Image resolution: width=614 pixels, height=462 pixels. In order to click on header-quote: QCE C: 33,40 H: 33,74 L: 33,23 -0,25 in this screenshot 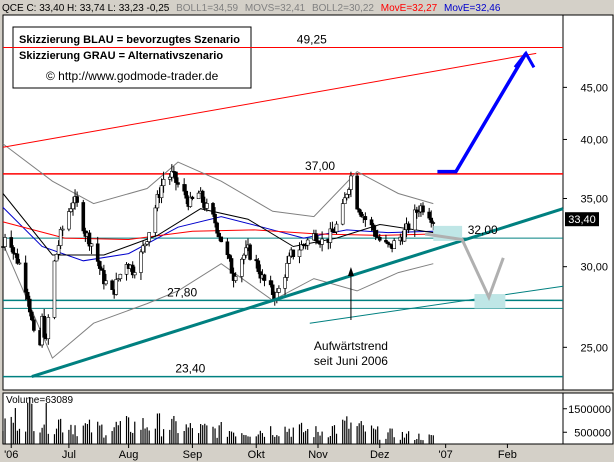, I will do `click(86, 8)`.